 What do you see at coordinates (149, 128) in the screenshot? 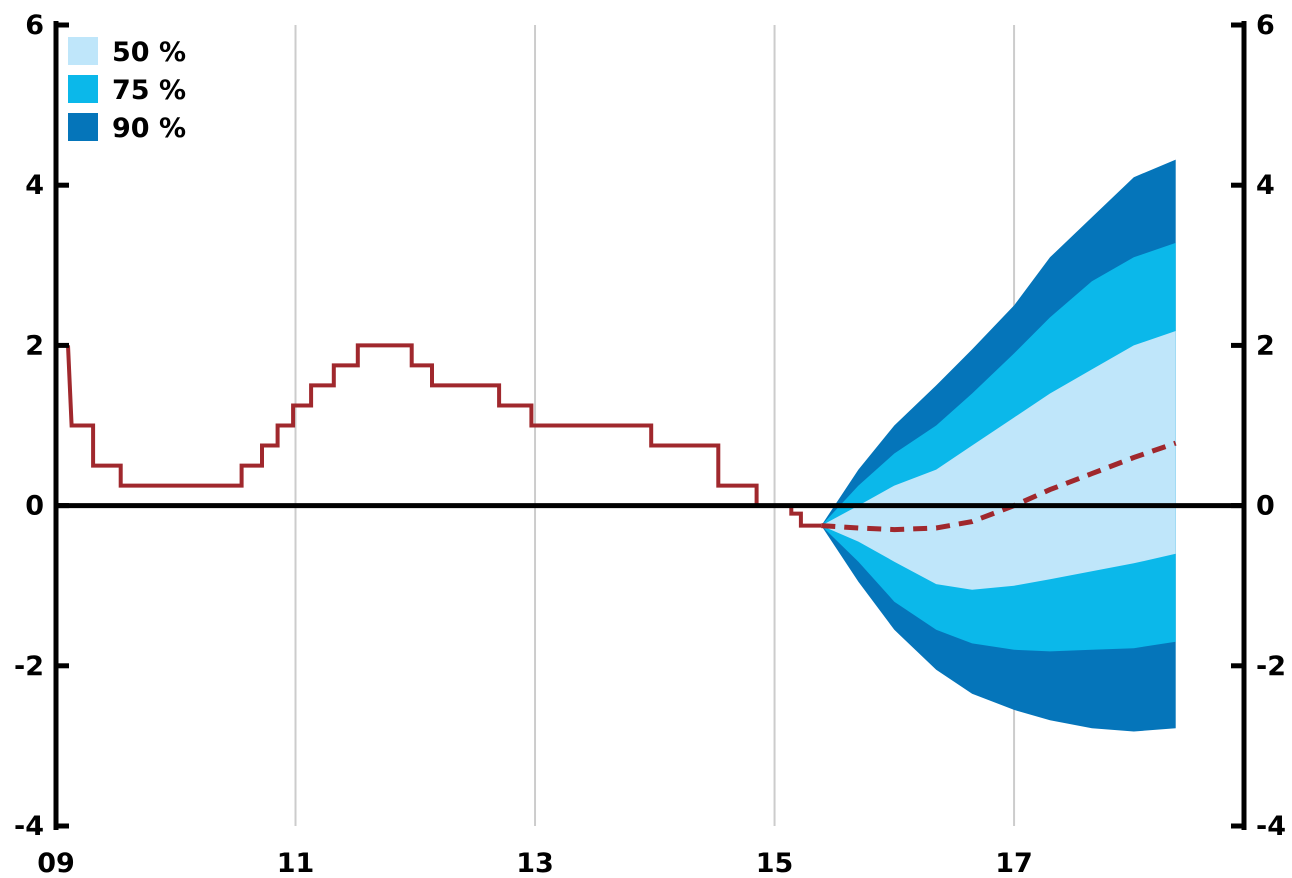
I see `legend-label: 90 %` at bounding box center [149, 128].